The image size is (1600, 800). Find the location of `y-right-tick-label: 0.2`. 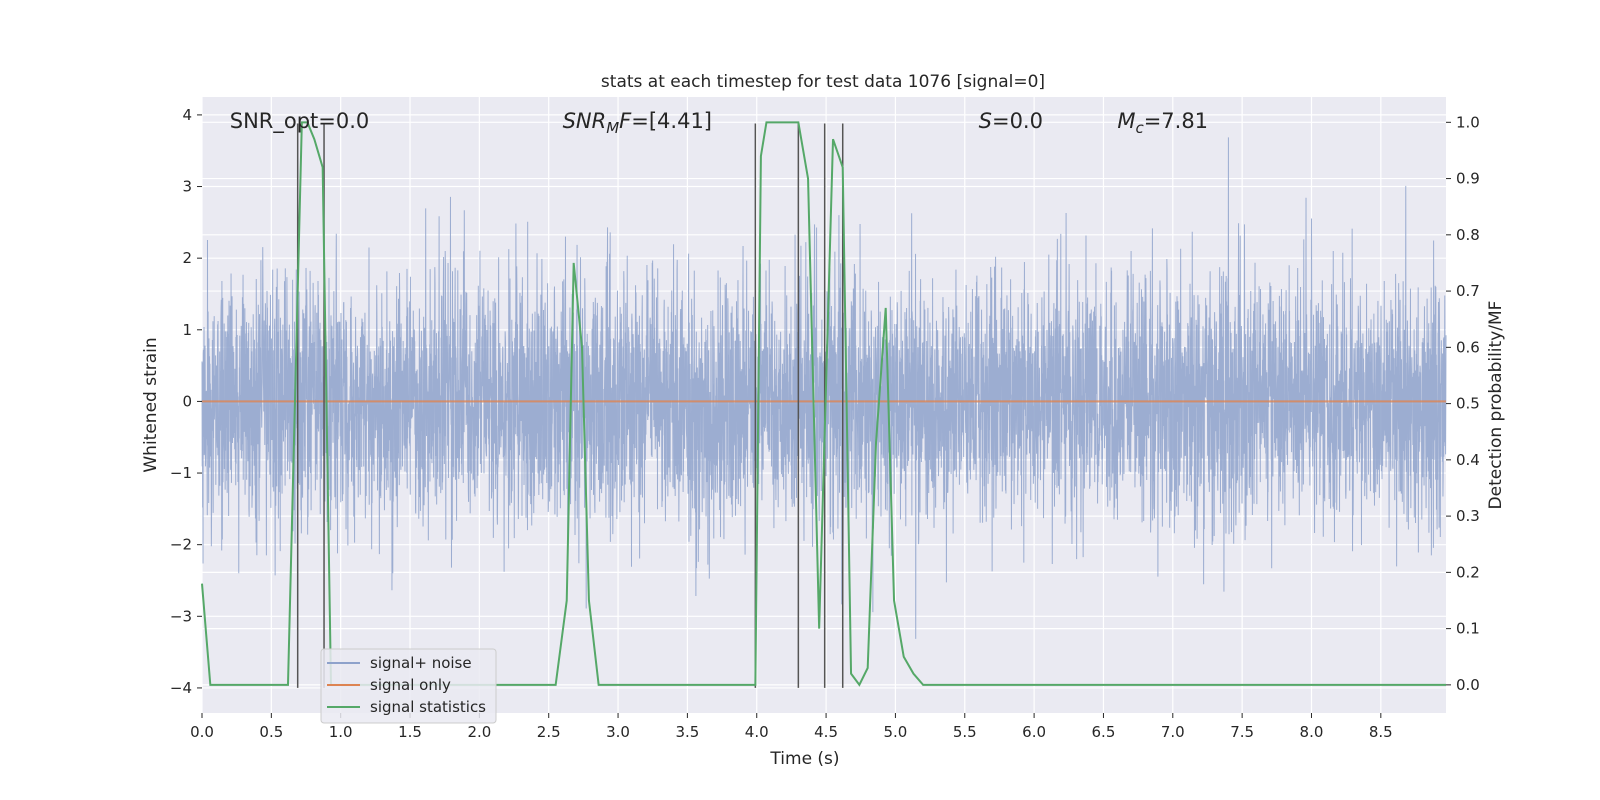

y-right-tick-label: 0.2 is located at coordinates (1468, 572).